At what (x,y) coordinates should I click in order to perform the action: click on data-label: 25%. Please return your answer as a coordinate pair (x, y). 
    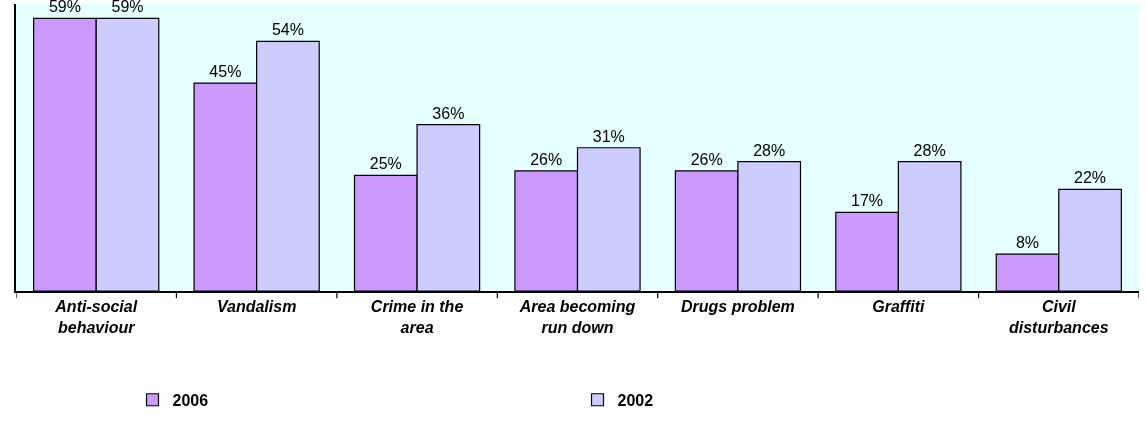
    Looking at the image, I should click on (385, 164).